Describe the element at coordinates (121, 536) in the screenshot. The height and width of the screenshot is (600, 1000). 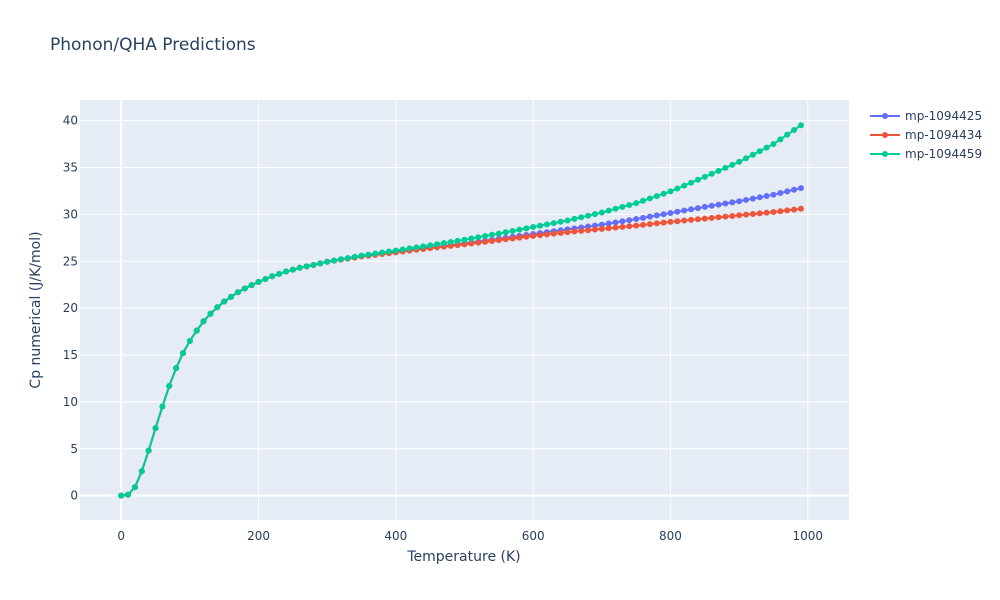
I see `x-tick-label: 0` at that location.